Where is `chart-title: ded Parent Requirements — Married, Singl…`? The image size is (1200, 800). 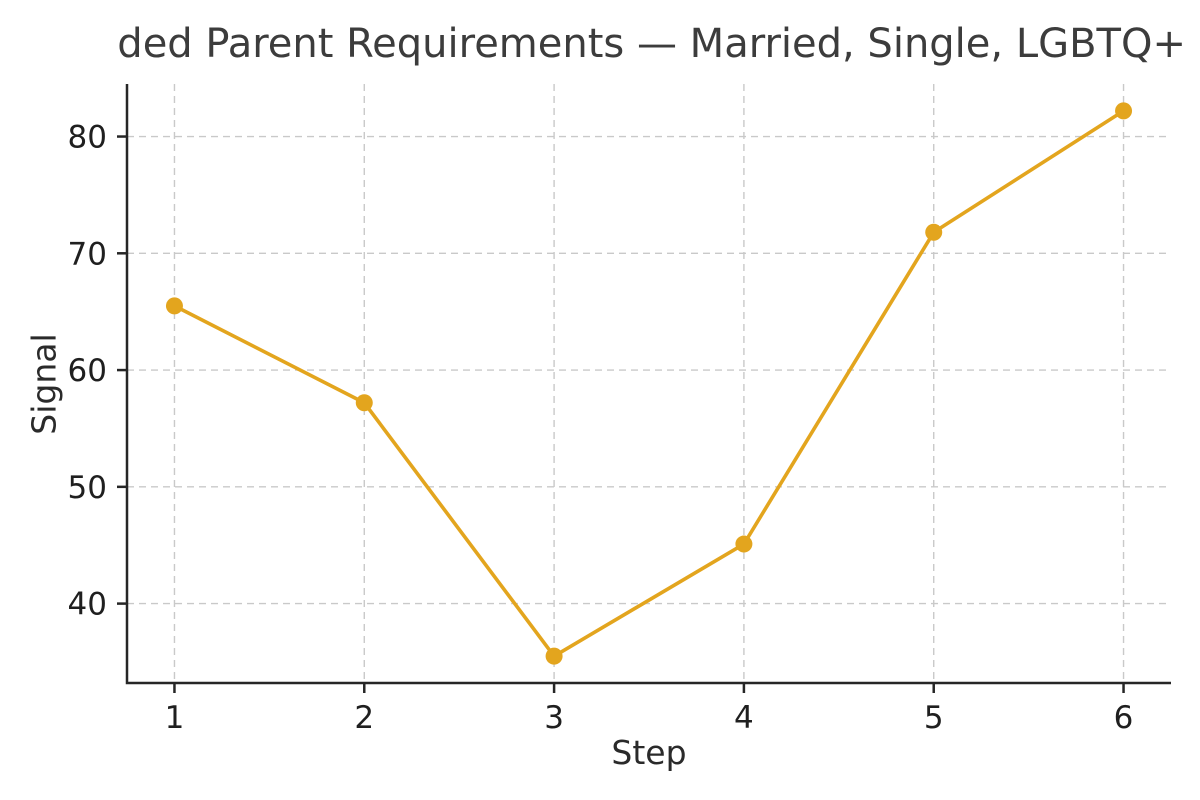
chart-title: ded Parent Requirements — Married, Singl… is located at coordinates (651, 44).